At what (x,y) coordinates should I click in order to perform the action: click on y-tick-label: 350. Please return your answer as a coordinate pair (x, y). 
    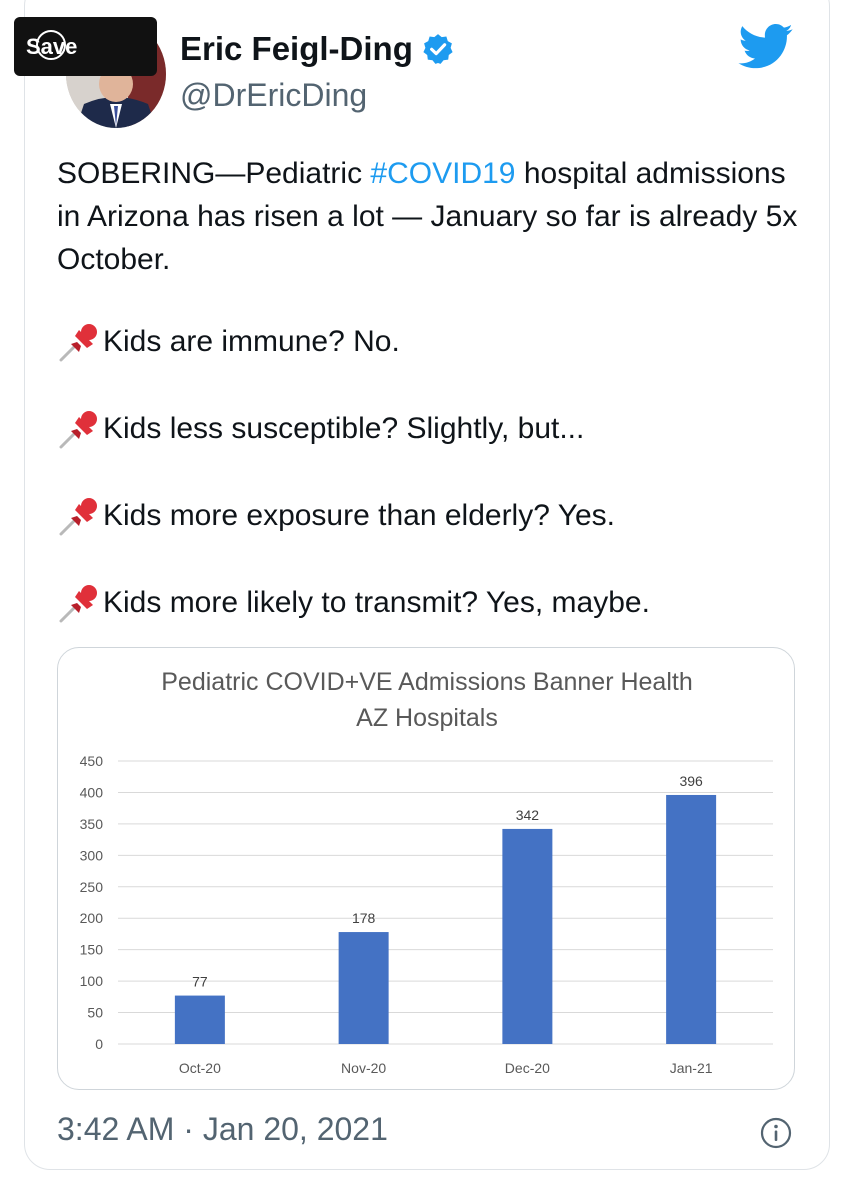
    Looking at the image, I should click on (92, 824).